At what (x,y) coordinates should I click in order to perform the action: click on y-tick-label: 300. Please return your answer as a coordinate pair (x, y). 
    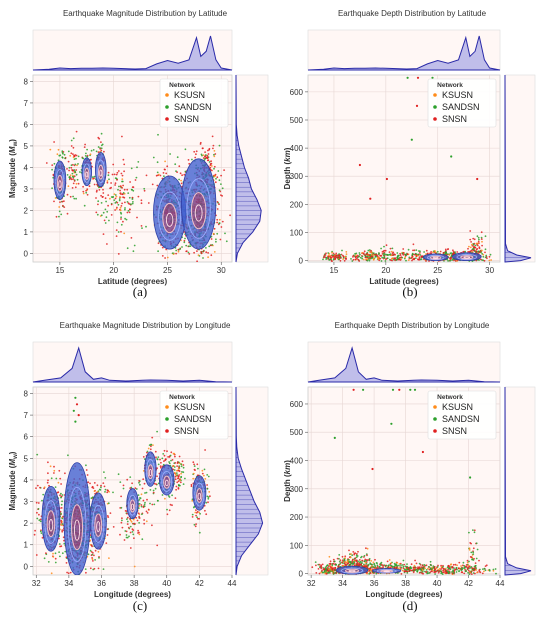
    Looking at the image, I should click on (297, 176).